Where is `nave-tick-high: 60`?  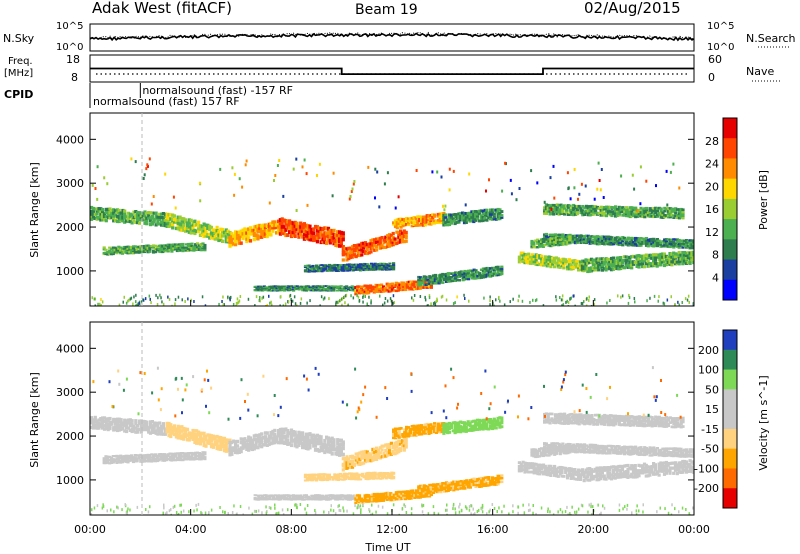 nave-tick-high: 60 is located at coordinates (715, 59).